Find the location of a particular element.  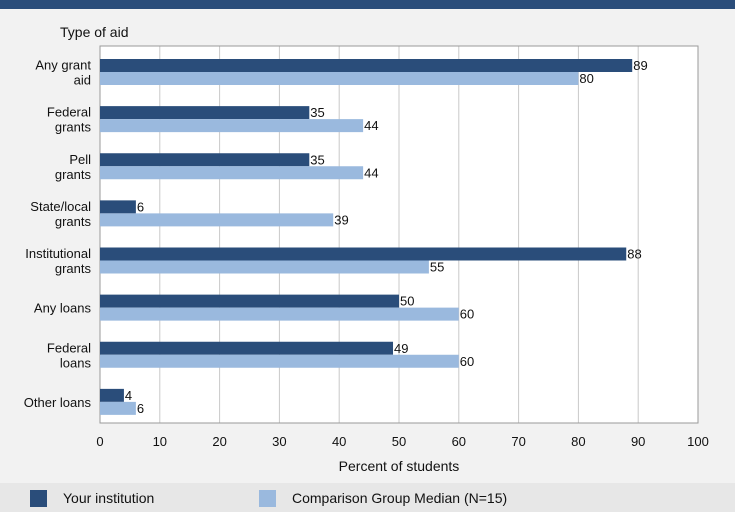

y-category-label: aid is located at coordinates (82, 80).